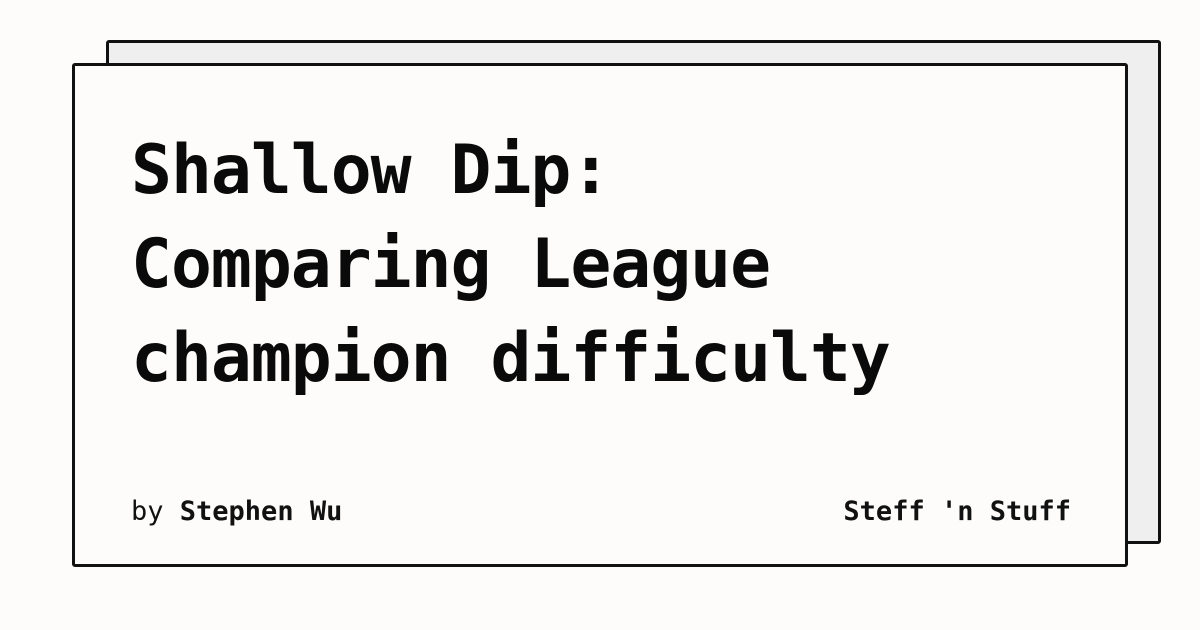  What do you see at coordinates (371, 170) in the screenshot?
I see `title-line-1: Shallow Dip:` at bounding box center [371, 170].